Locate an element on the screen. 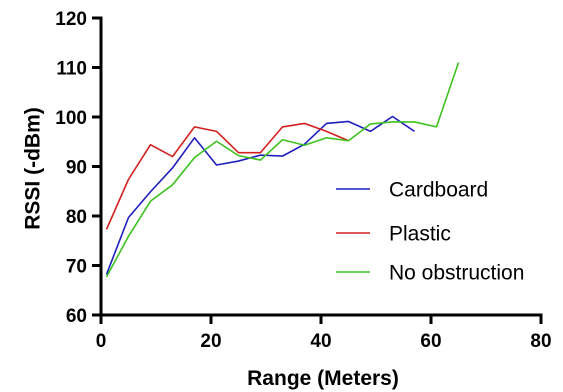 This screenshot has height=392, width=563. x-tick-label: 80 is located at coordinates (540, 341).